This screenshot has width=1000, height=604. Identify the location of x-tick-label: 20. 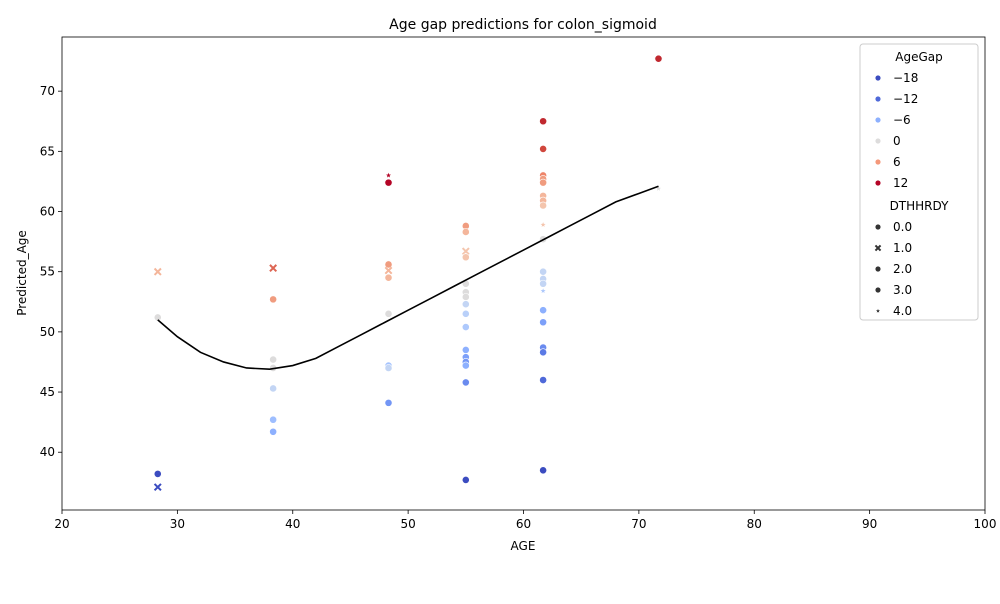
(61, 524).